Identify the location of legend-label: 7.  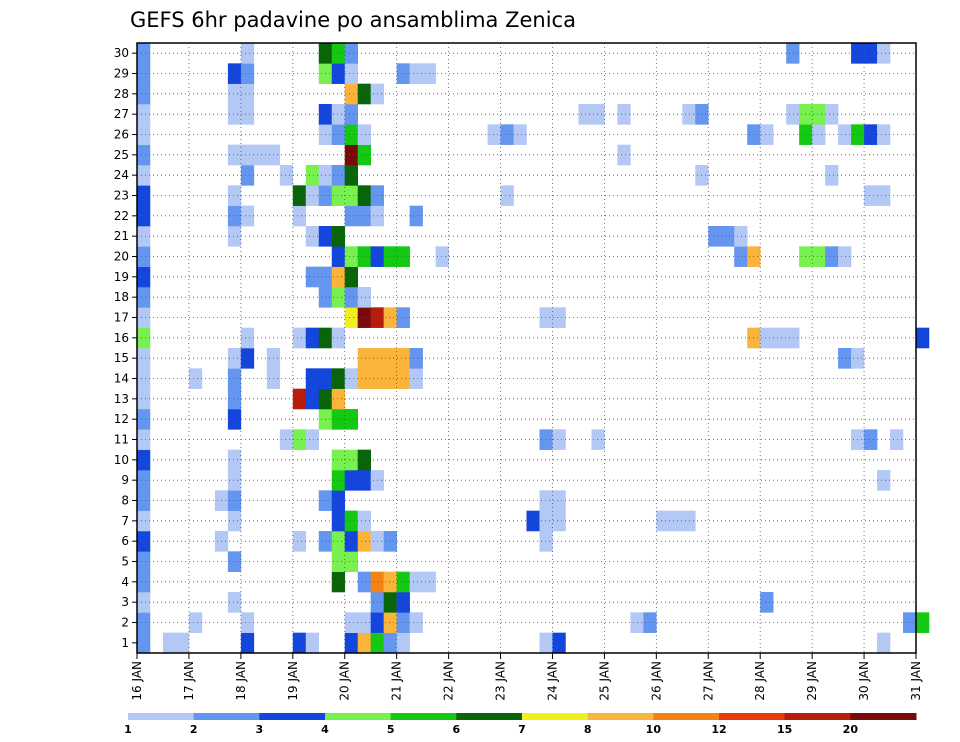
(522, 729).